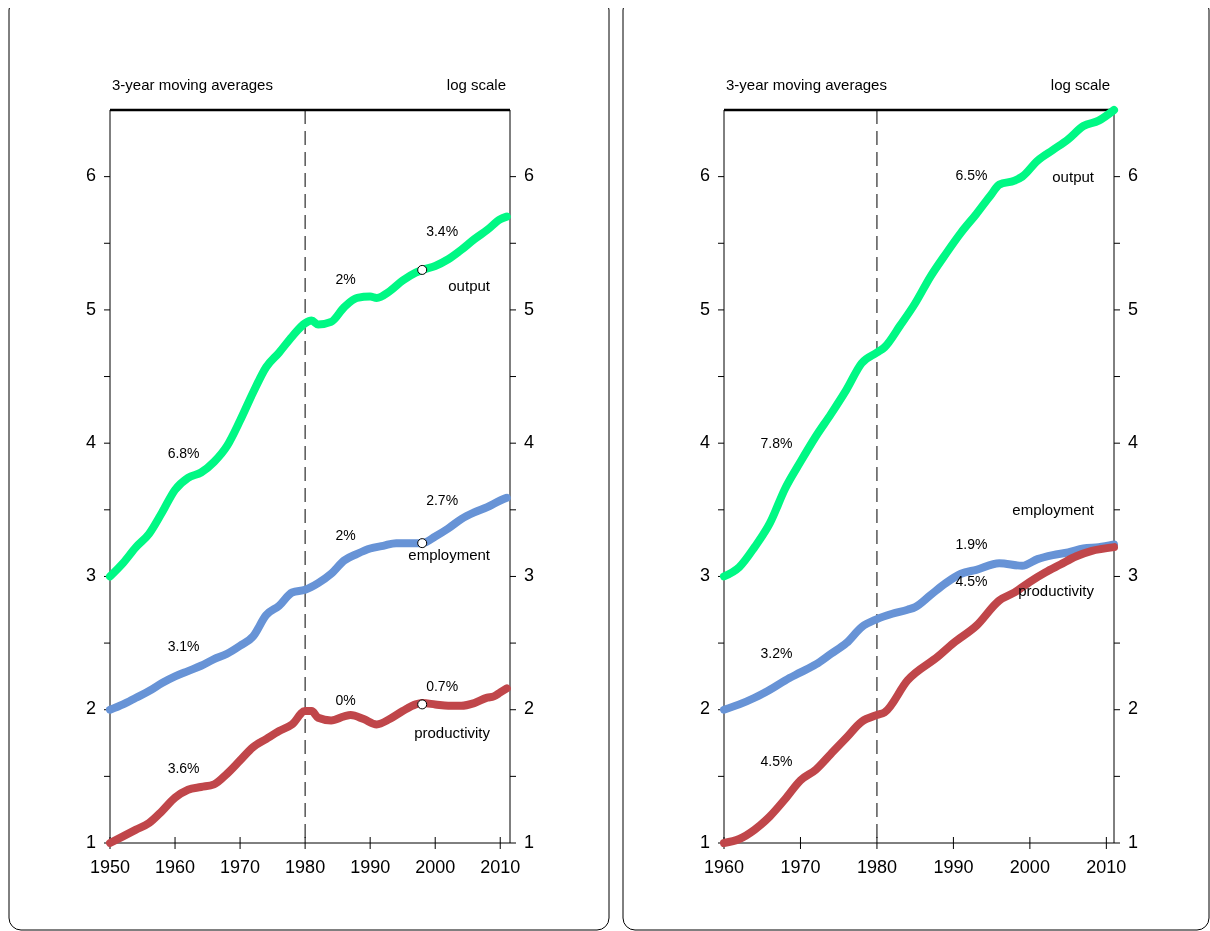 Image resolution: width=1210 pixels, height=931 pixels. What do you see at coordinates (183, 453) in the screenshot?
I see `annotation: 6.8%` at bounding box center [183, 453].